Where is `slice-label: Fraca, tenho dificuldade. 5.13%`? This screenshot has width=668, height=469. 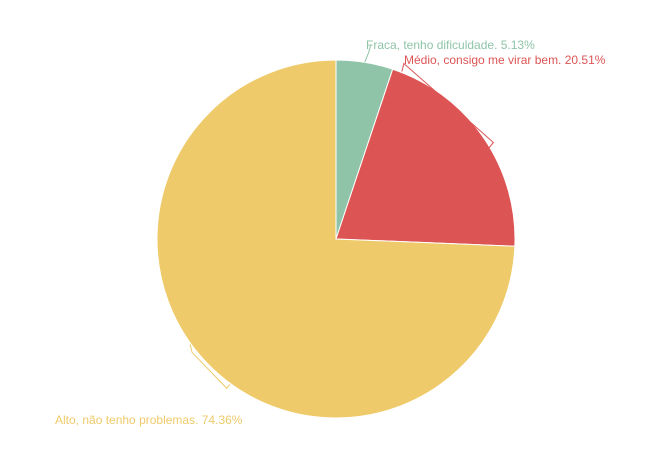 slice-label: Fraca, tenho dificuldade. 5.13% is located at coordinates (450, 45).